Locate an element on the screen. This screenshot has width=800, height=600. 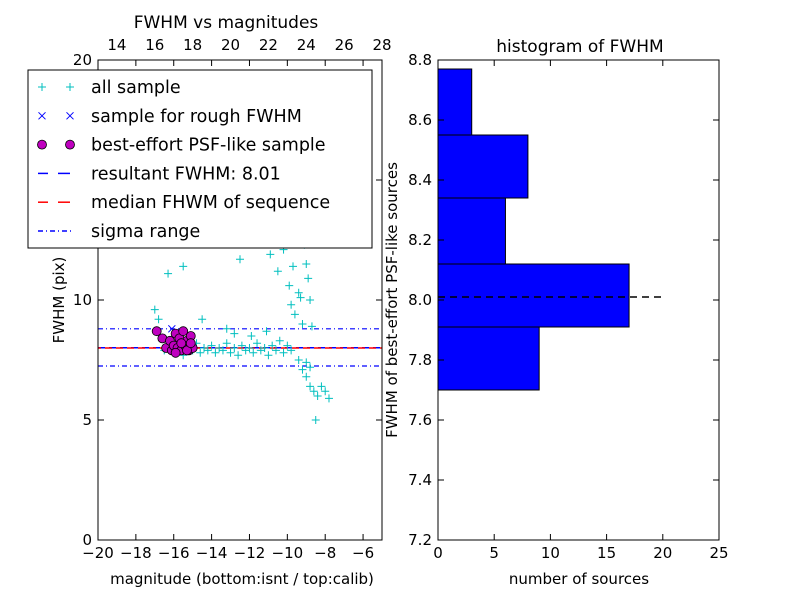
left-y-axis-label: FWHM (pix) is located at coordinates (59, 300).